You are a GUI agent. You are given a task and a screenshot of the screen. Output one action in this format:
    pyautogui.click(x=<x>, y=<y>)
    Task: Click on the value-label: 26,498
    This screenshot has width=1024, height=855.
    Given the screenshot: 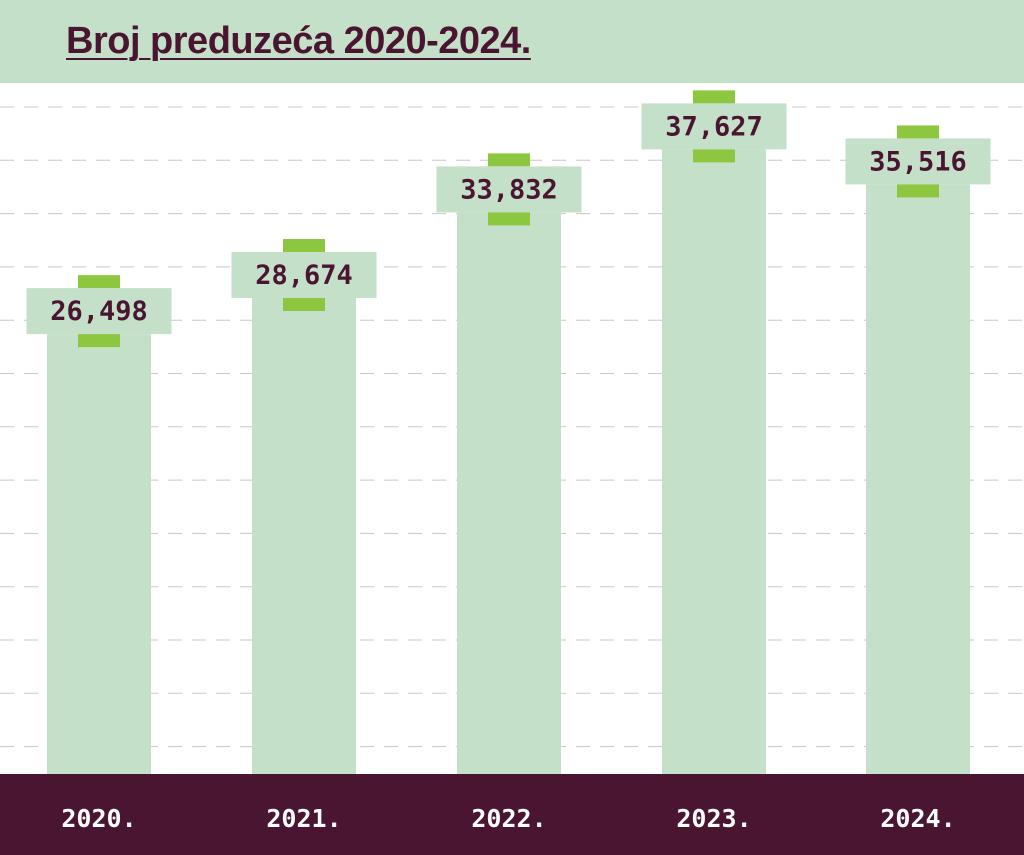 What is the action you would take?
    pyautogui.click(x=99, y=311)
    